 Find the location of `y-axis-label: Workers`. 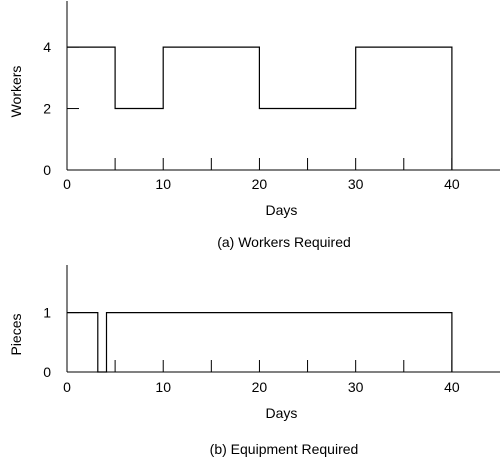

y-axis-label: Workers is located at coordinates (16, 92).